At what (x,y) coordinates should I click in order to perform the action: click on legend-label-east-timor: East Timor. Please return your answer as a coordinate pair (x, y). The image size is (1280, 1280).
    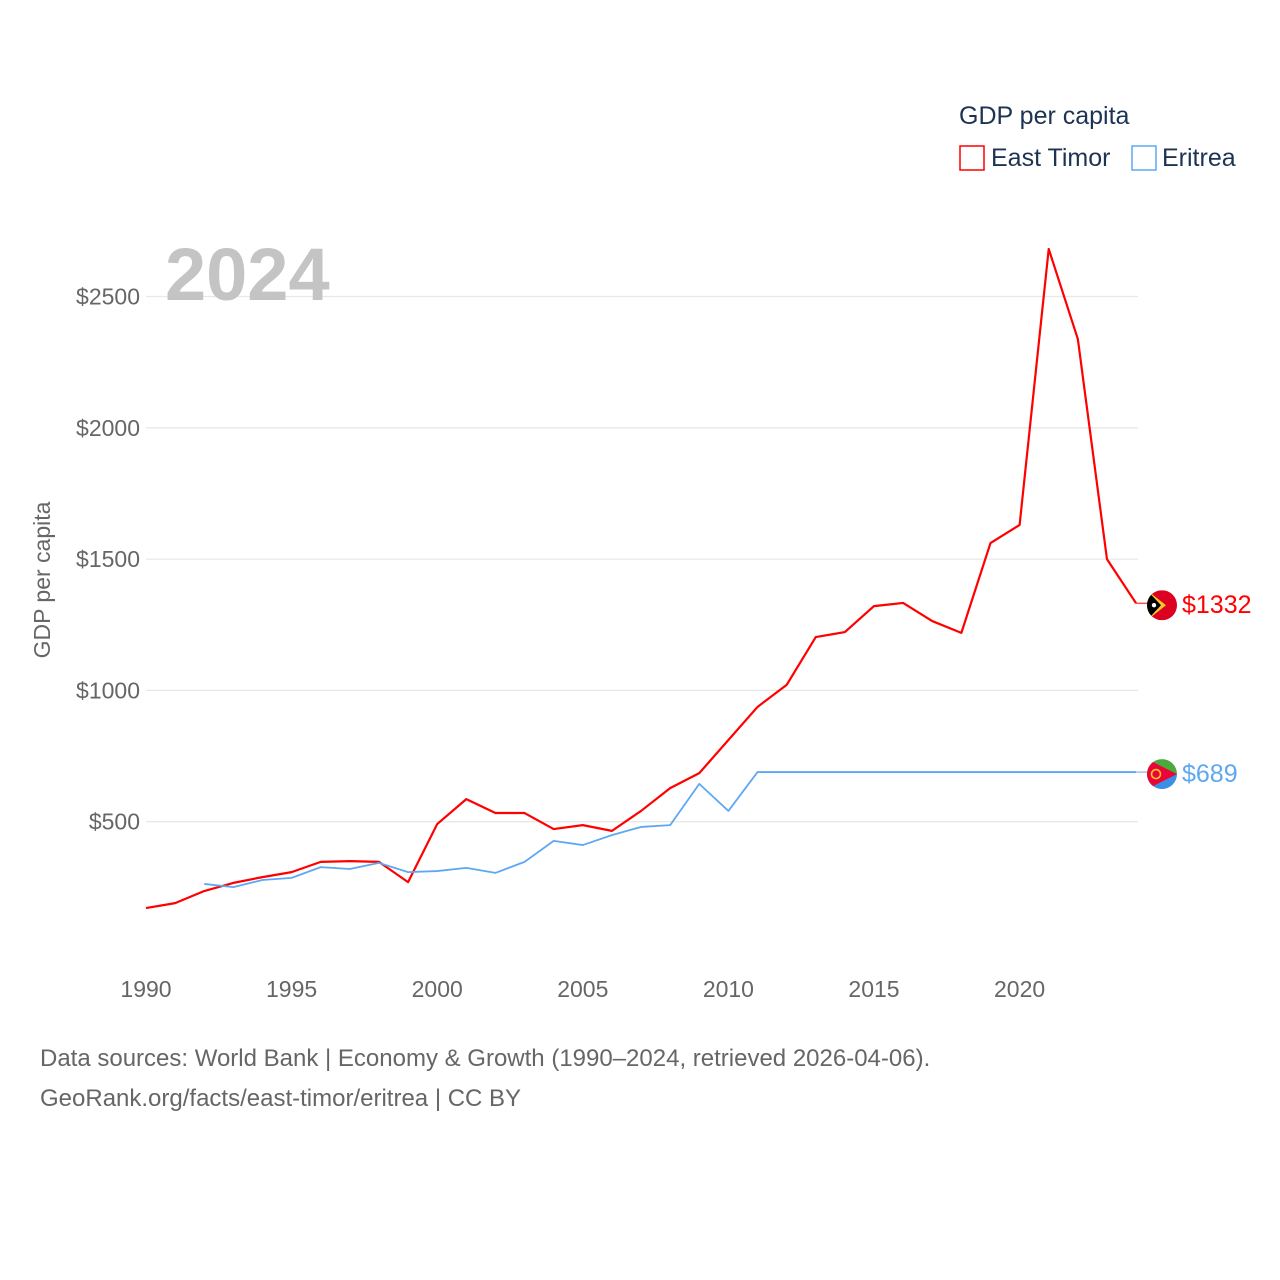
    Looking at the image, I should click on (1050, 158).